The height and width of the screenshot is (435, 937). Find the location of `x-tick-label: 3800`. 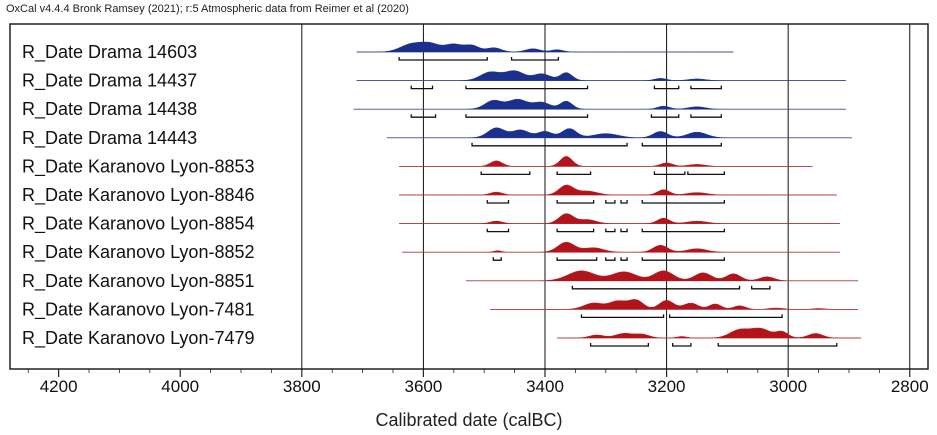

x-tick-label: 3800 is located at coordinates (302, 386).